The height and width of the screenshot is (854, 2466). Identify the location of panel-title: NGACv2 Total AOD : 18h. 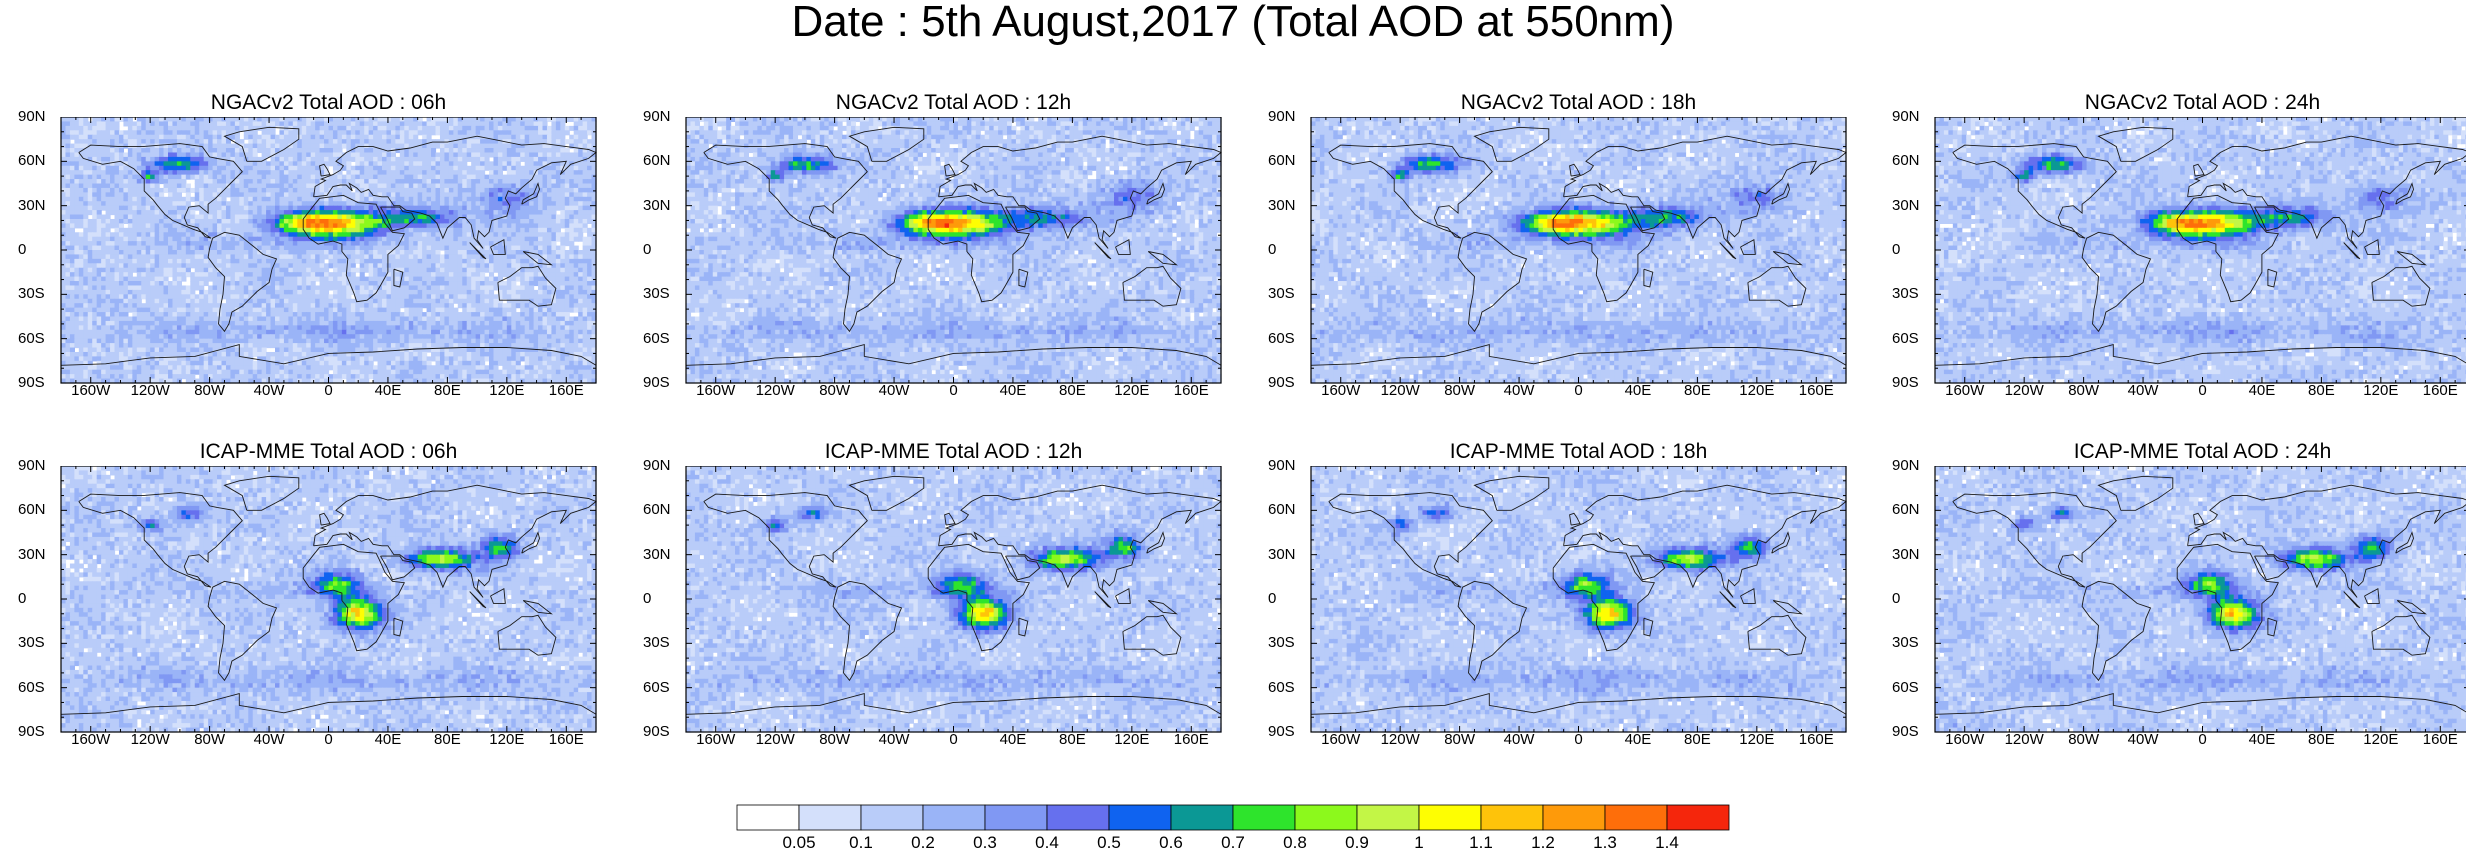
(1578, 103).